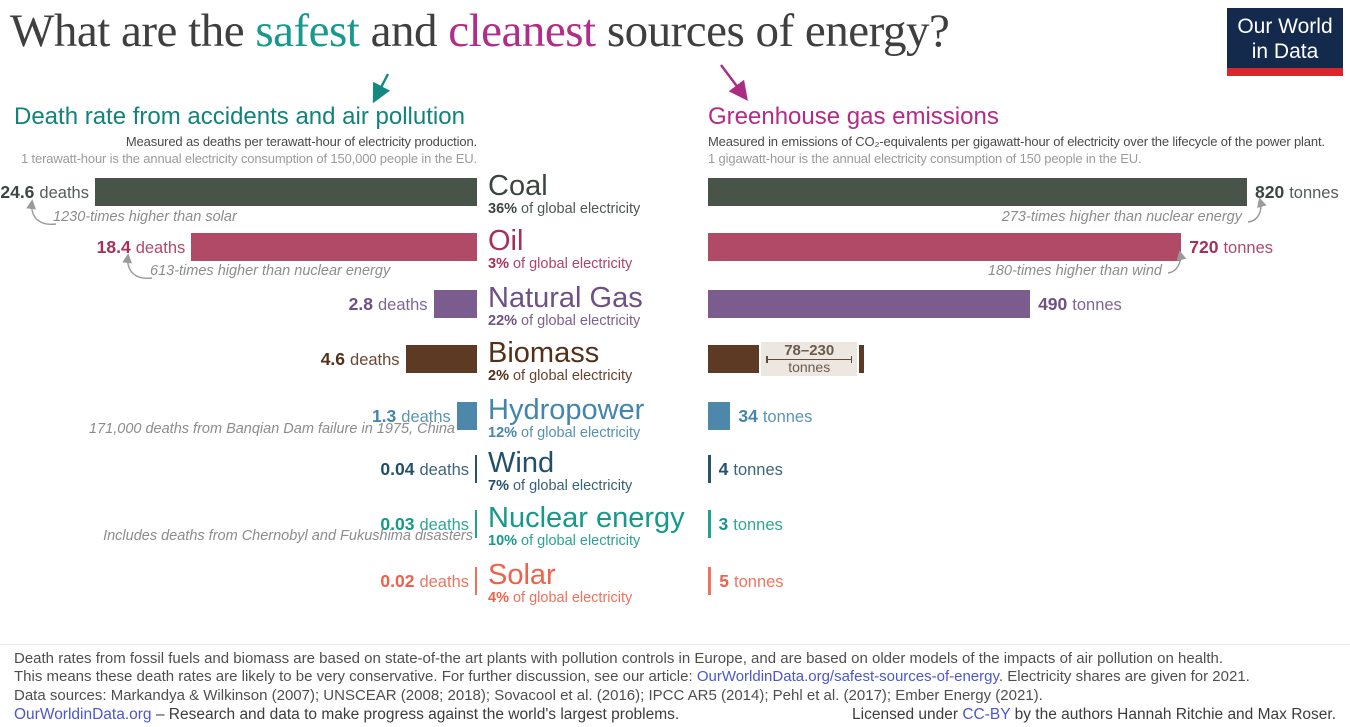 This screenshot has height=727, width=1350. I want to click on electricity-share-label: 2% of global electricity, so click(560, 376).